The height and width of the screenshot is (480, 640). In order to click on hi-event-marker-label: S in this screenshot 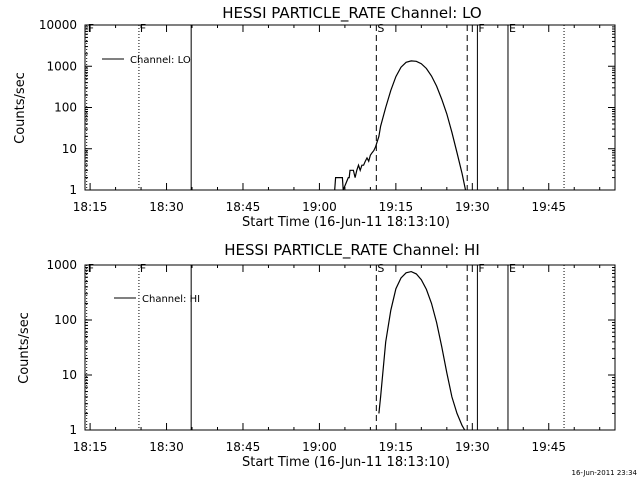, I will do `click(380, 268)`.